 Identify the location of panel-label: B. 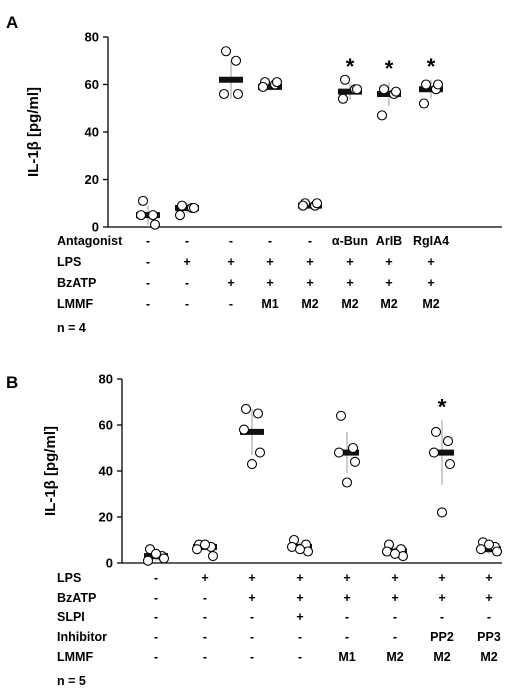
(12, 382).